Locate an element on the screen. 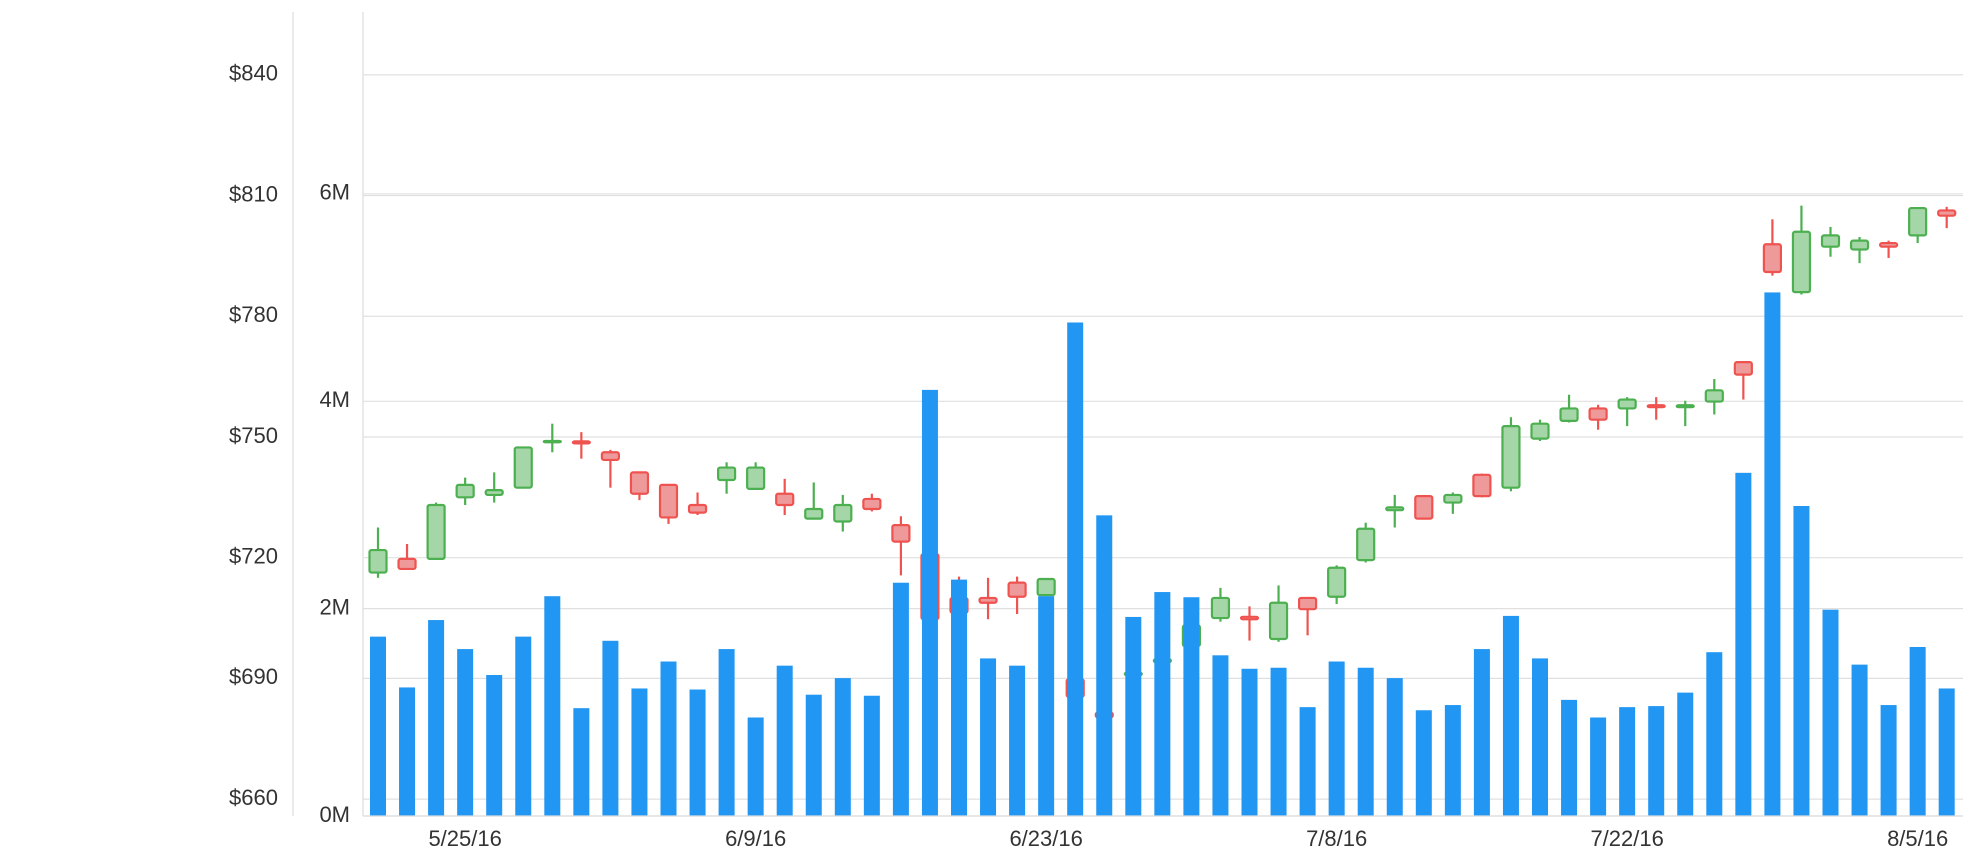 The height and width of the screenshot is (854, 1963). volume-tick-label: 6M is located at coordinates (334, 192).